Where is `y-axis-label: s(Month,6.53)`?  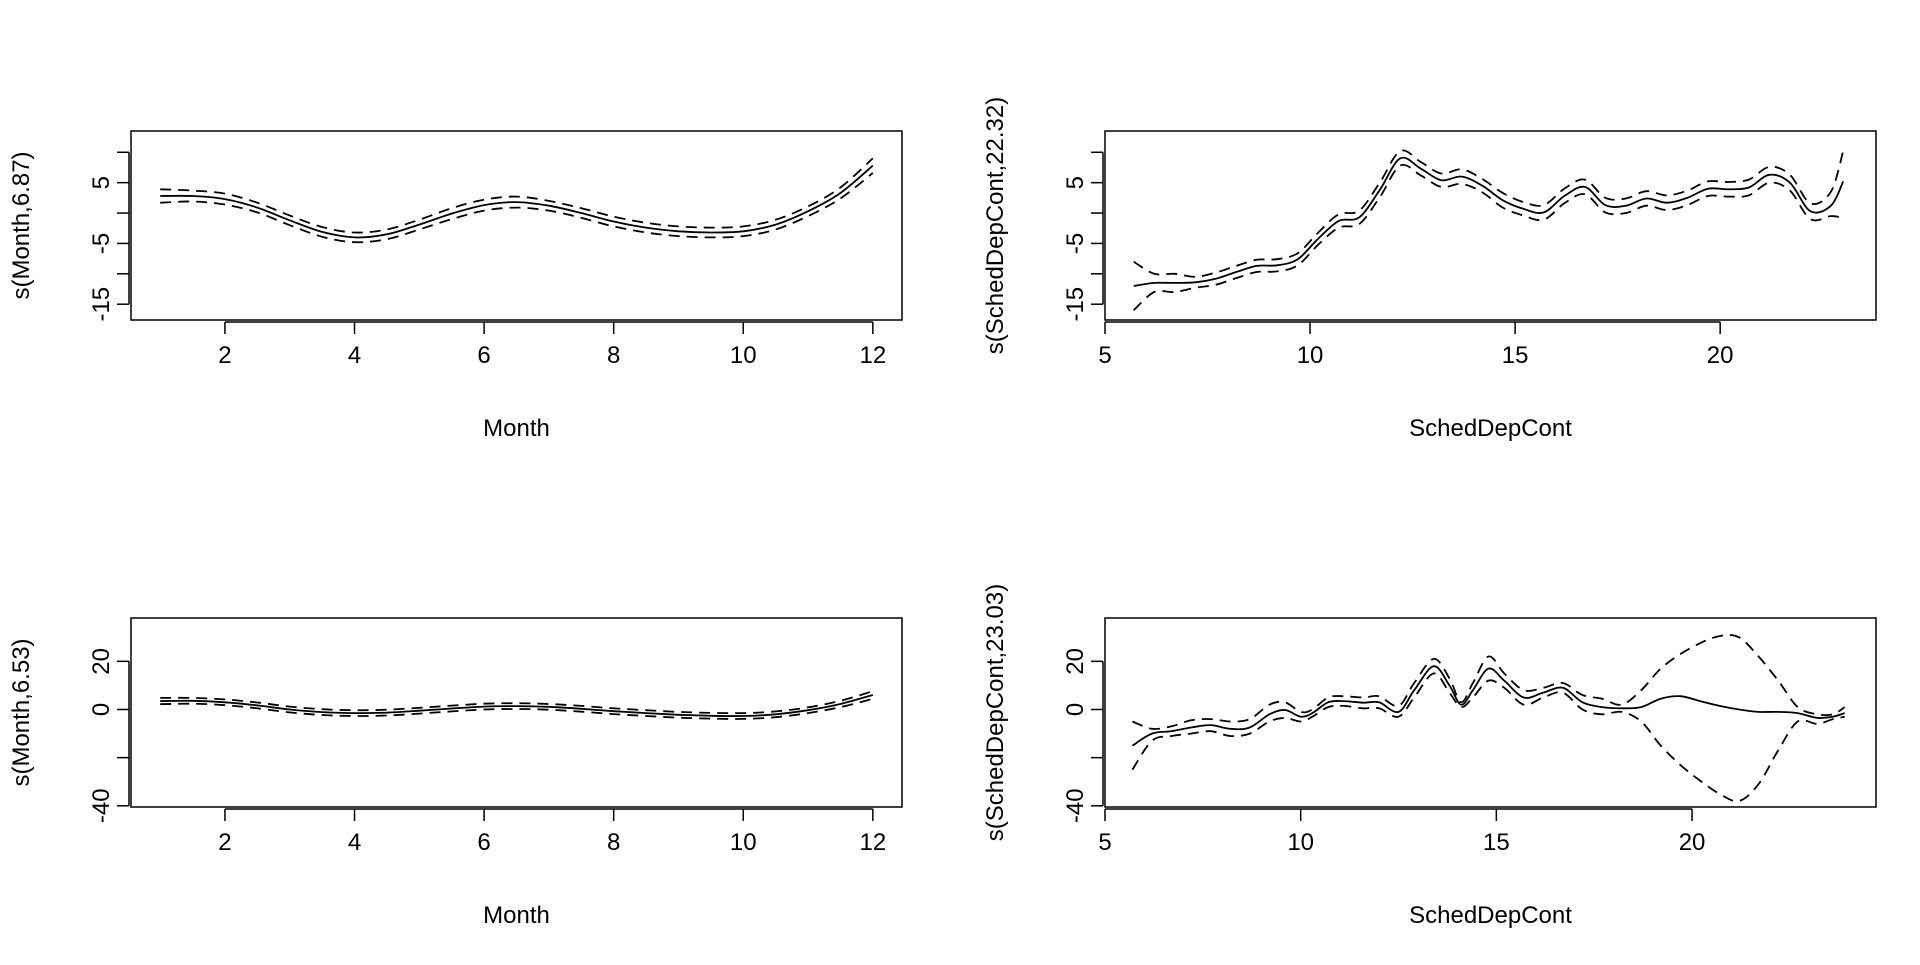 y-axis-label: s(Month,6.53) is located at coordinates (21, 712).